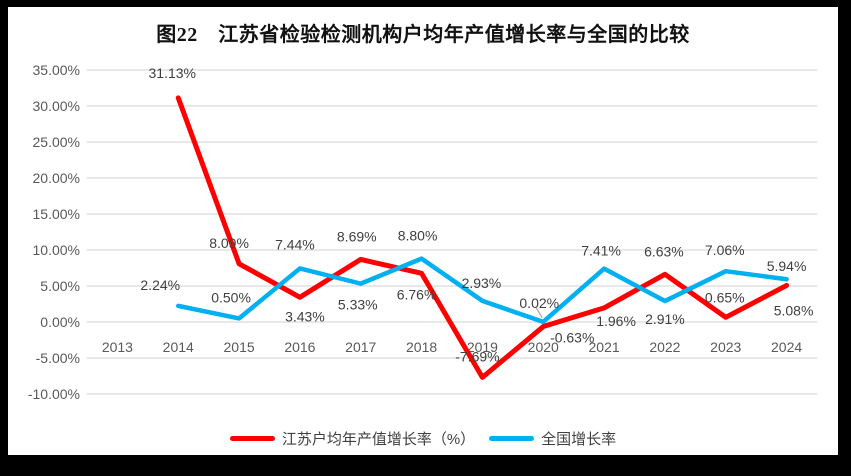  Describe the element at coordinates (378, 439) in the screenshot. I see `legend-label-jiangsu: 江苏户均年产值增长率（%）` at that location.